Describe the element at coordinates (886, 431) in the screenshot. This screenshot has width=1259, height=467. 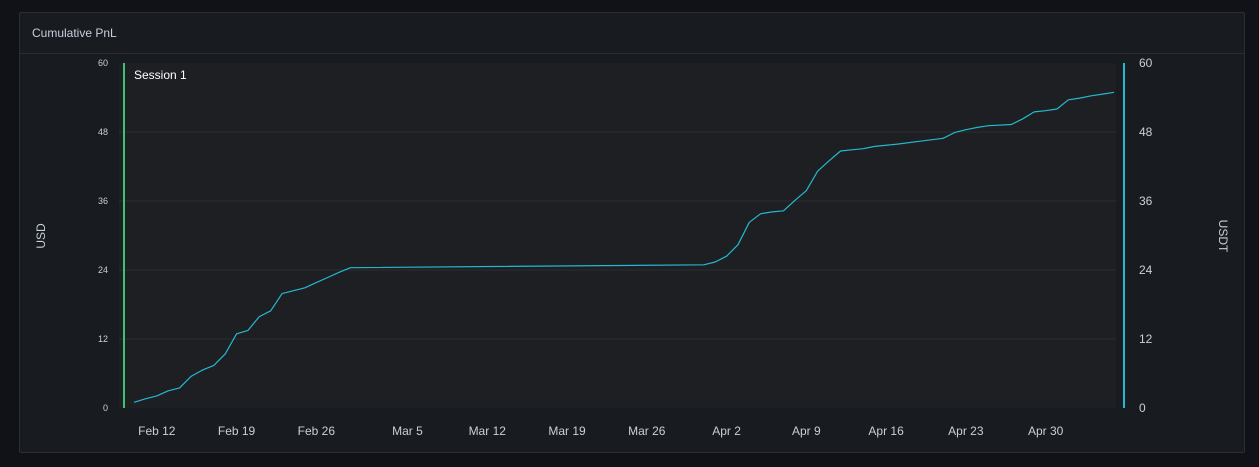
I see `x-tick: Apr 16` at that location.